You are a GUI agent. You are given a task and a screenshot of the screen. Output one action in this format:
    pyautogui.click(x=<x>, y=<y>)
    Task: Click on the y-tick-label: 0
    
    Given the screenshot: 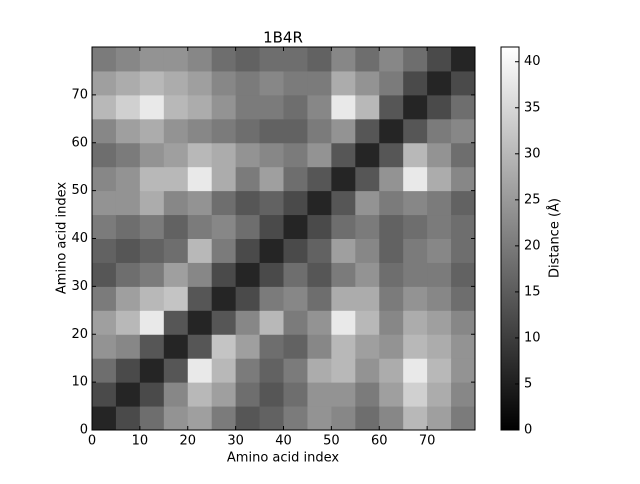 What is the action you would take?
    pyautogui.click(x=84, y=430)
    